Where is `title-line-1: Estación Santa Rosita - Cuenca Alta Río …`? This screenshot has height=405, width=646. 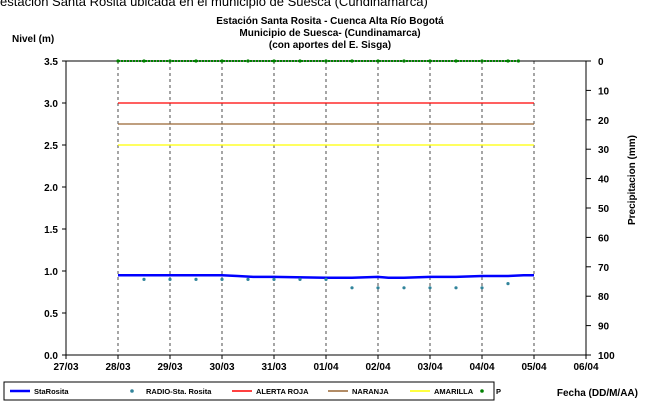 title-line-1: Estación Santa Rosita - Cuenca Alta Río … is located at coordinates (330, 21).